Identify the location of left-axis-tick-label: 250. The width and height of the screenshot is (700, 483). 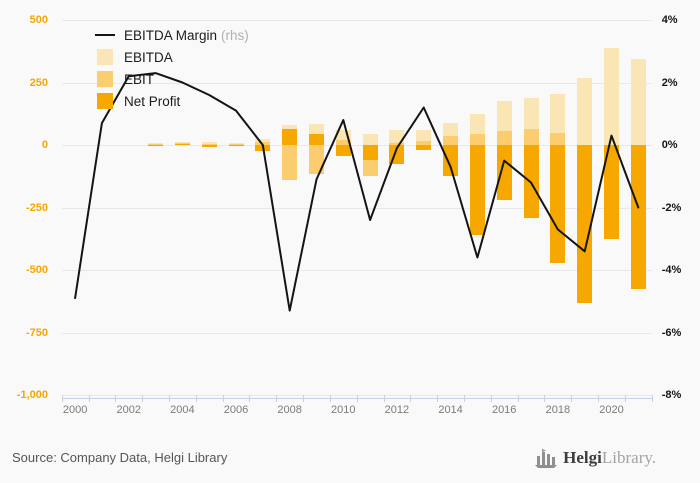
(38, 82).